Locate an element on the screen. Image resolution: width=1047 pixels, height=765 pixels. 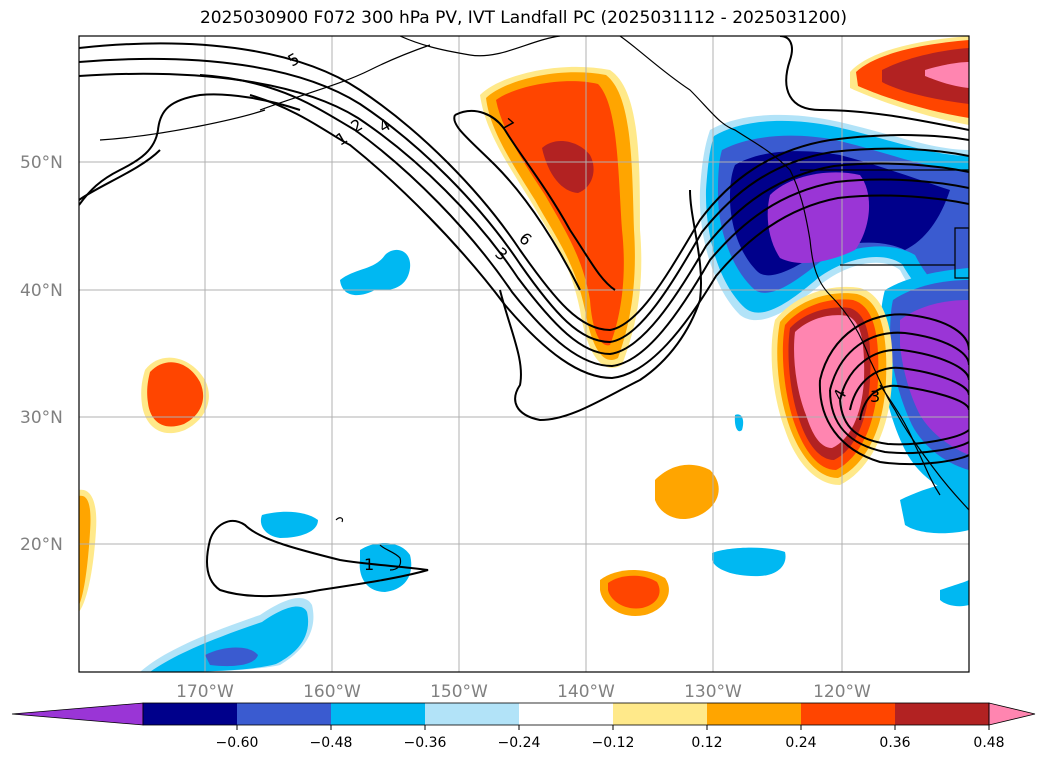
contour-label: 1 is located at coordinates (369, 564).